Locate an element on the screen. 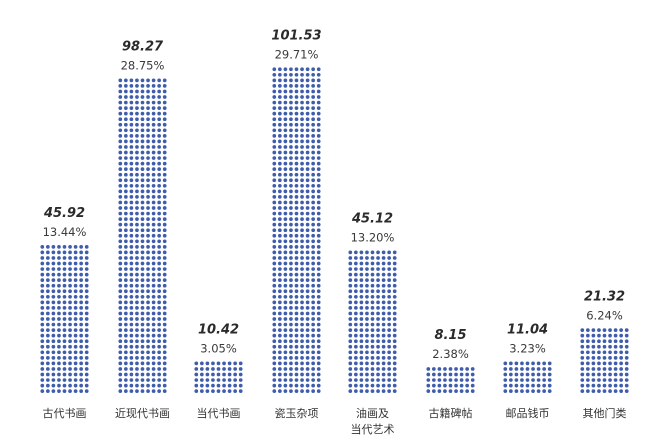 The image size is (652, 447). category-label: 邮品钱币 is located at coordinates (528, 413).